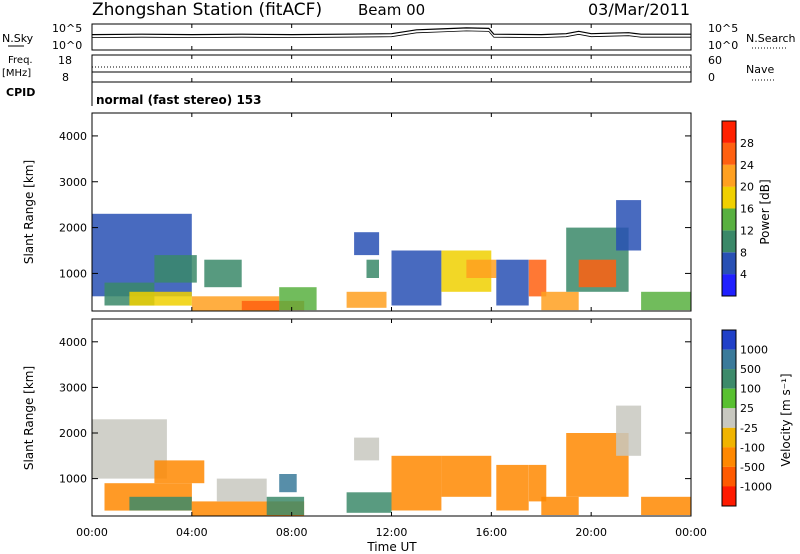  I want to click on nave-label: Nave, so click(760, 69).